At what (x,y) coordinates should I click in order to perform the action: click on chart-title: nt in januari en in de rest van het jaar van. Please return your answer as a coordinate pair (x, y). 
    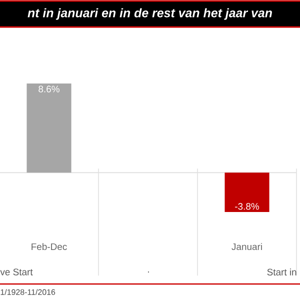
    Looking at the image, I should click on (150, 14).